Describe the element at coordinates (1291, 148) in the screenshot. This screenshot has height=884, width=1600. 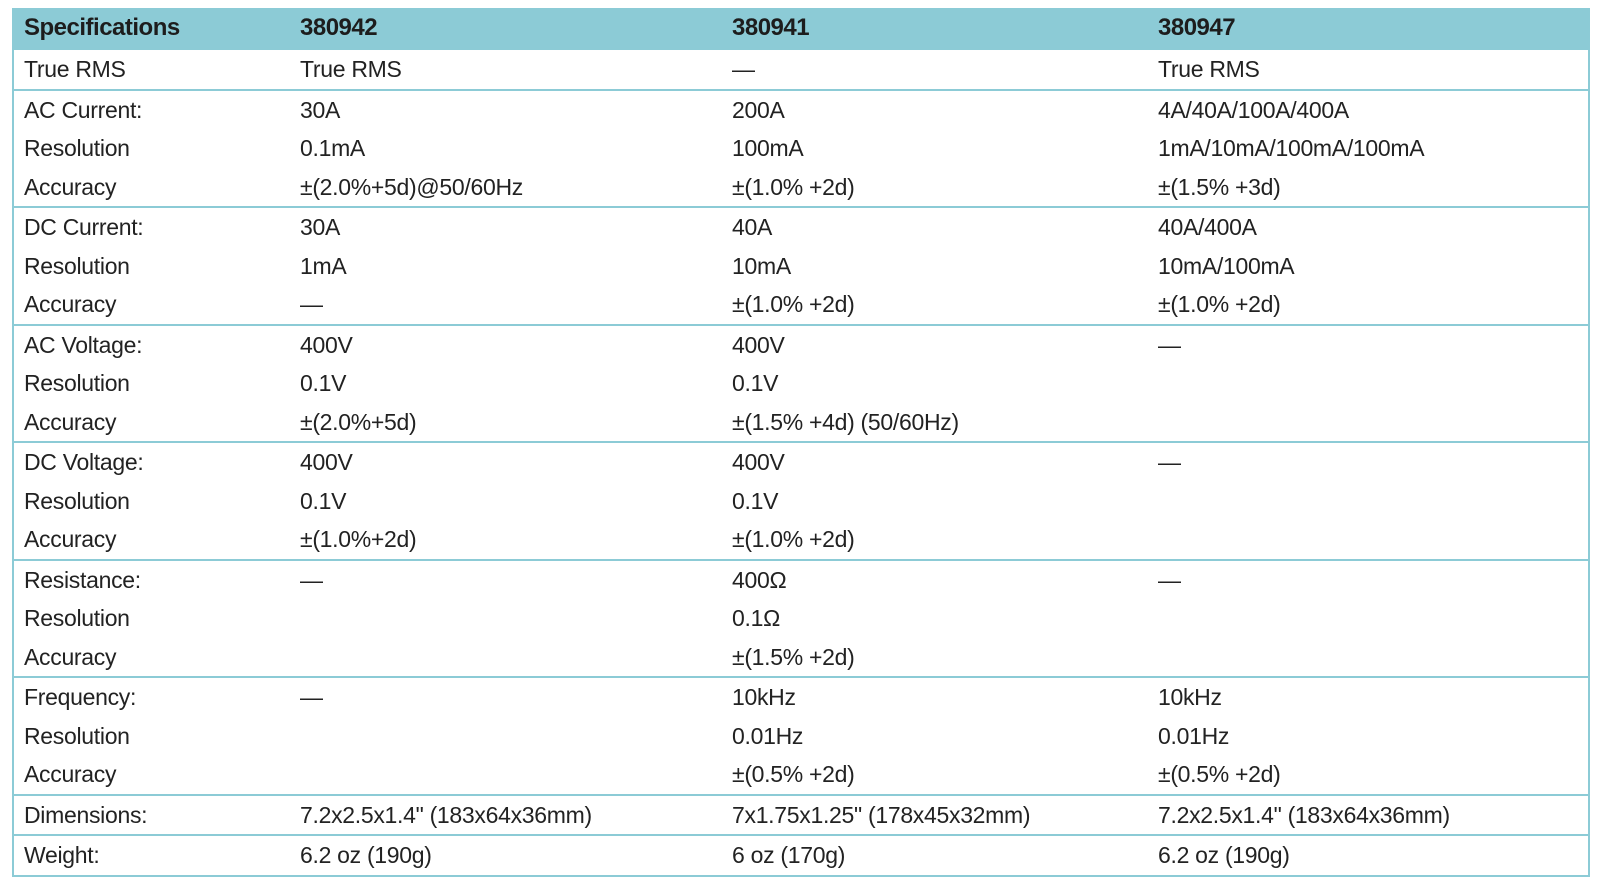
I see `table-cell: 1mA/10mA/100mA/100mA` at that location.